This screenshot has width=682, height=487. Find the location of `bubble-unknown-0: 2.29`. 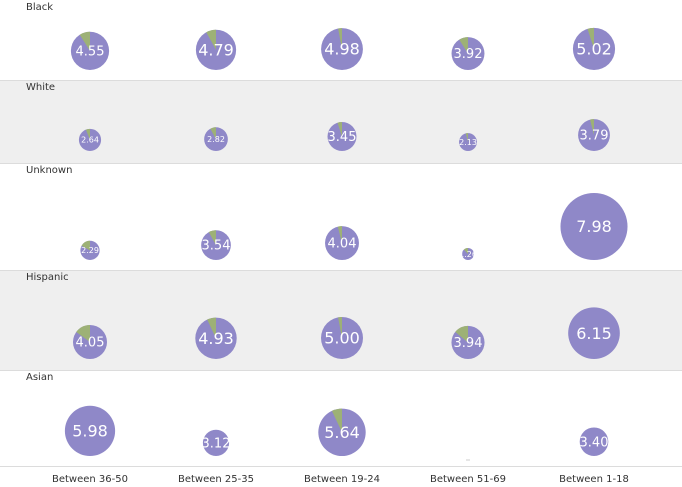

bubble-unknown-0: 2.29 is located at coordinates (90, 250).